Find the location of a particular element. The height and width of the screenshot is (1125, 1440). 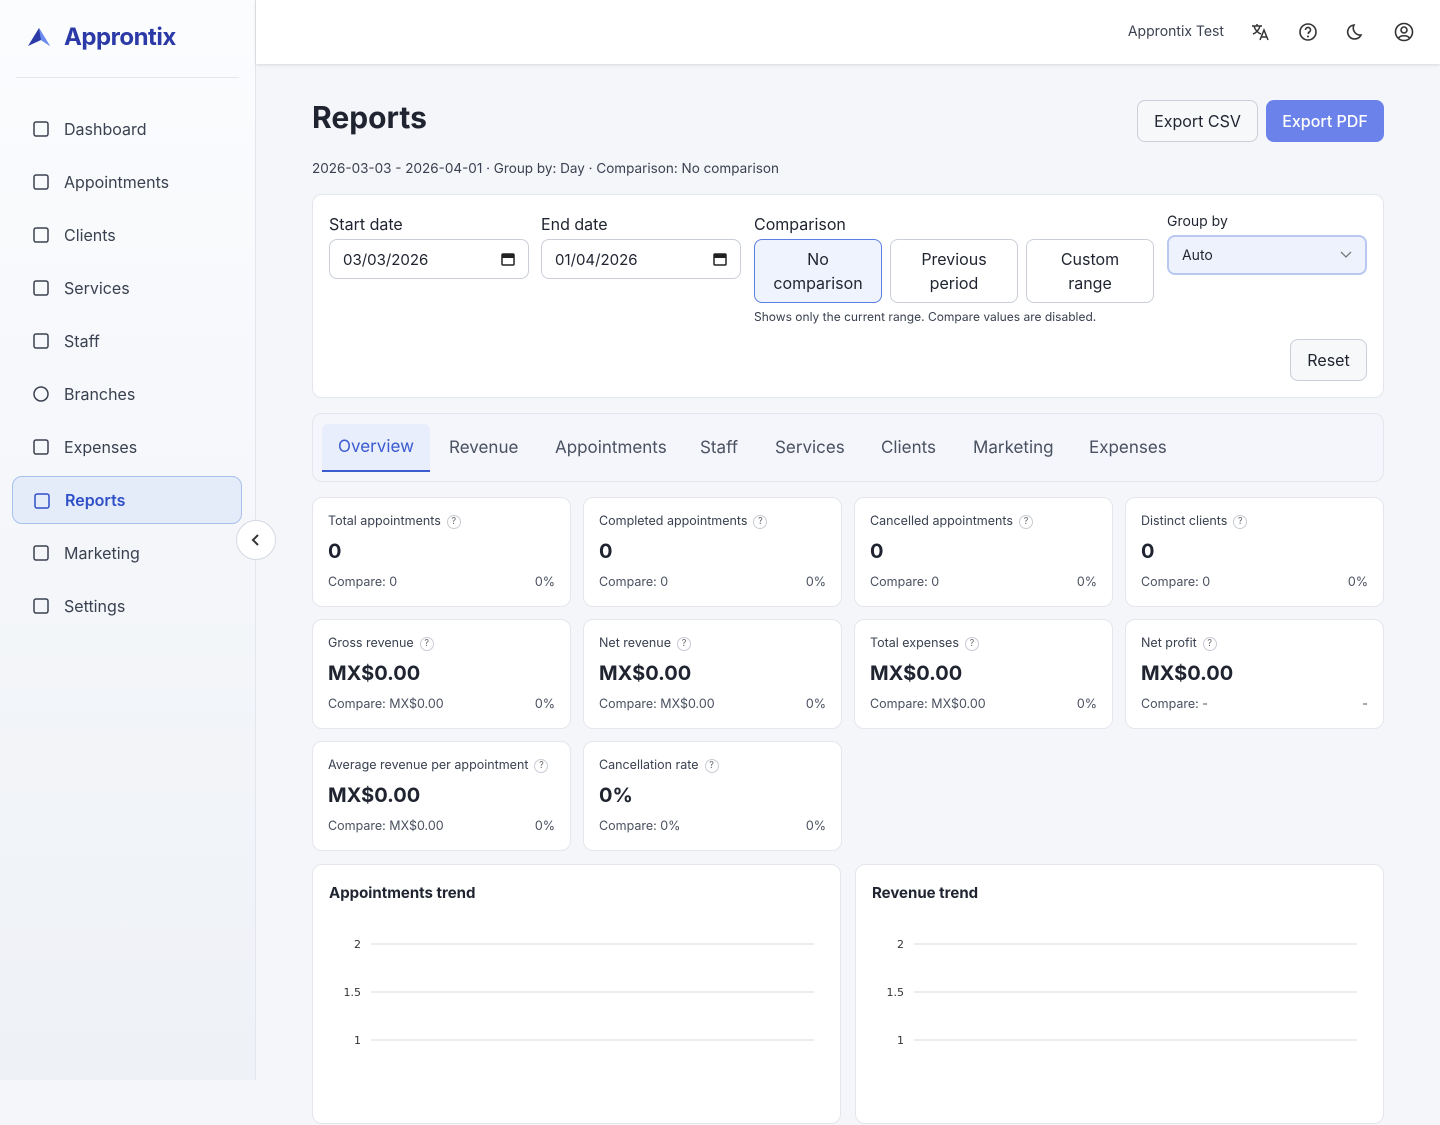

tab: Overview is located at coordinates (376, 448).